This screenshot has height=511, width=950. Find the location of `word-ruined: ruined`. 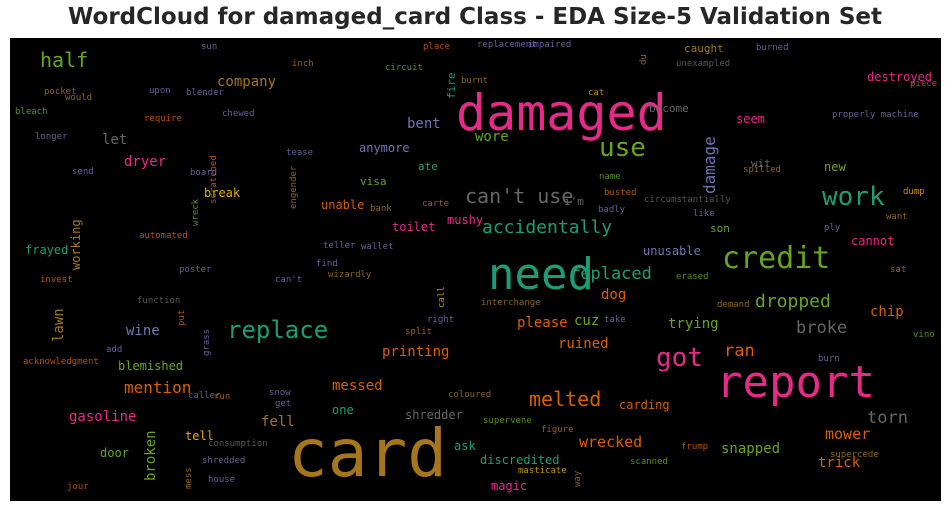

word-ruined: ruined is located at coordinates (583, 344).